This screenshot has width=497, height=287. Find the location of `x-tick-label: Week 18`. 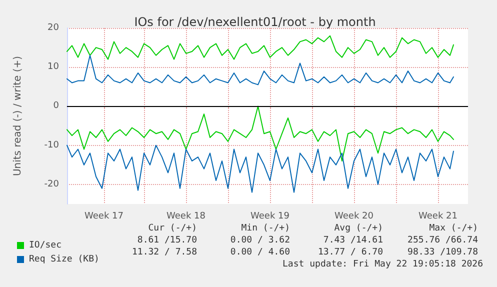

x-tick-label: Week 18 is located at coordinates (186, 217).